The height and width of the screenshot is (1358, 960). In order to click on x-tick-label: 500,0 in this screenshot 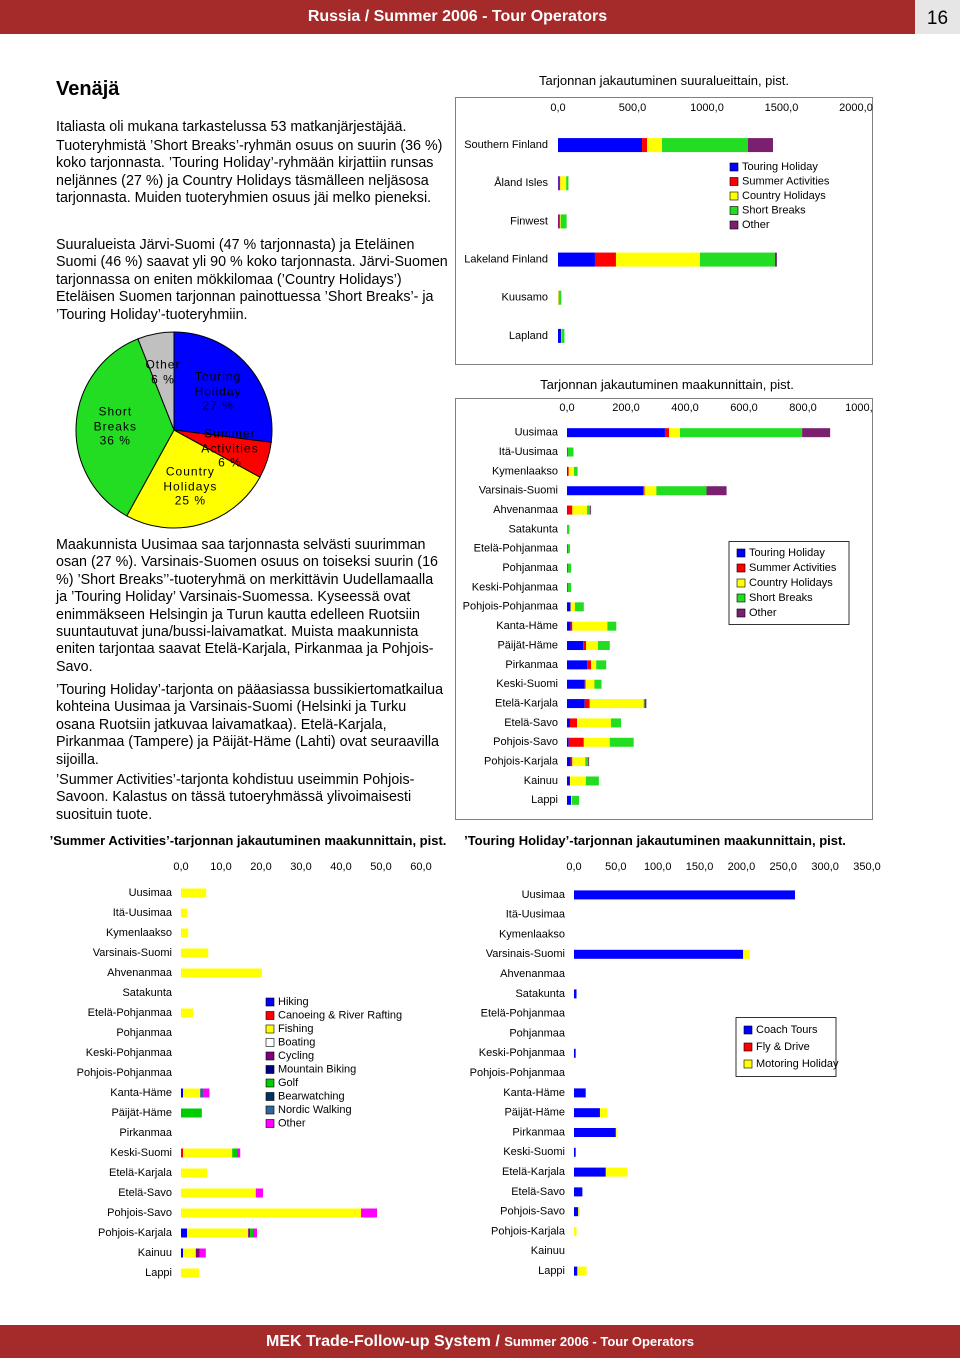, I will do `click(633, 108)`.